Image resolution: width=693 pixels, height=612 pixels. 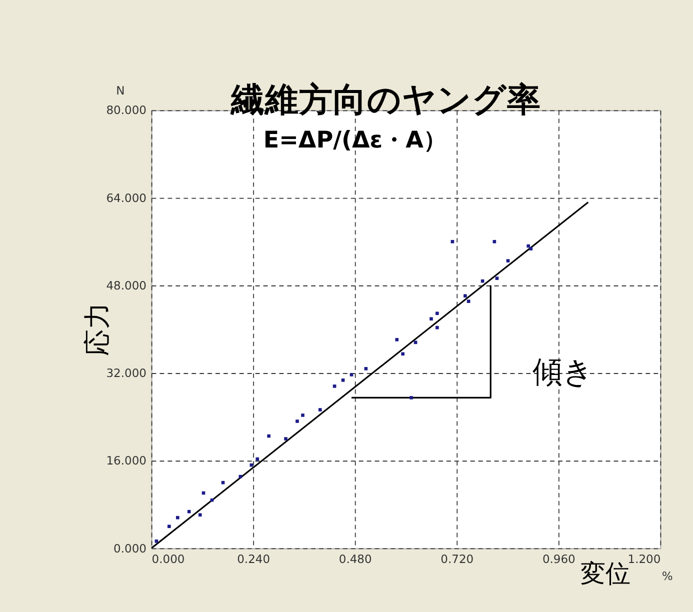 What do you see at coordinates (253, 559) in the screenshot?
I see `x-tick-label: 0.240` at bounding box center [253, 559].